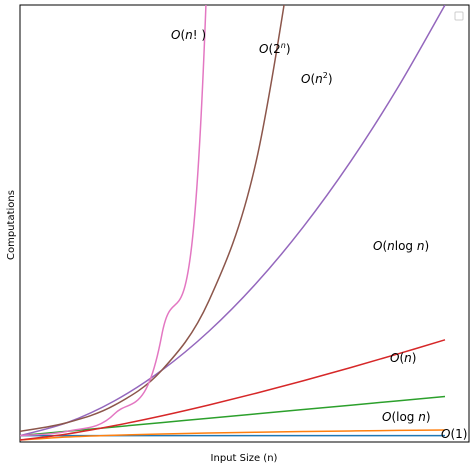 The height and width of the screenshot is (470, 474). Describe the element at coordinates (406, 417) in the screenshot. I see `curve-label: O(log n)` at that location.